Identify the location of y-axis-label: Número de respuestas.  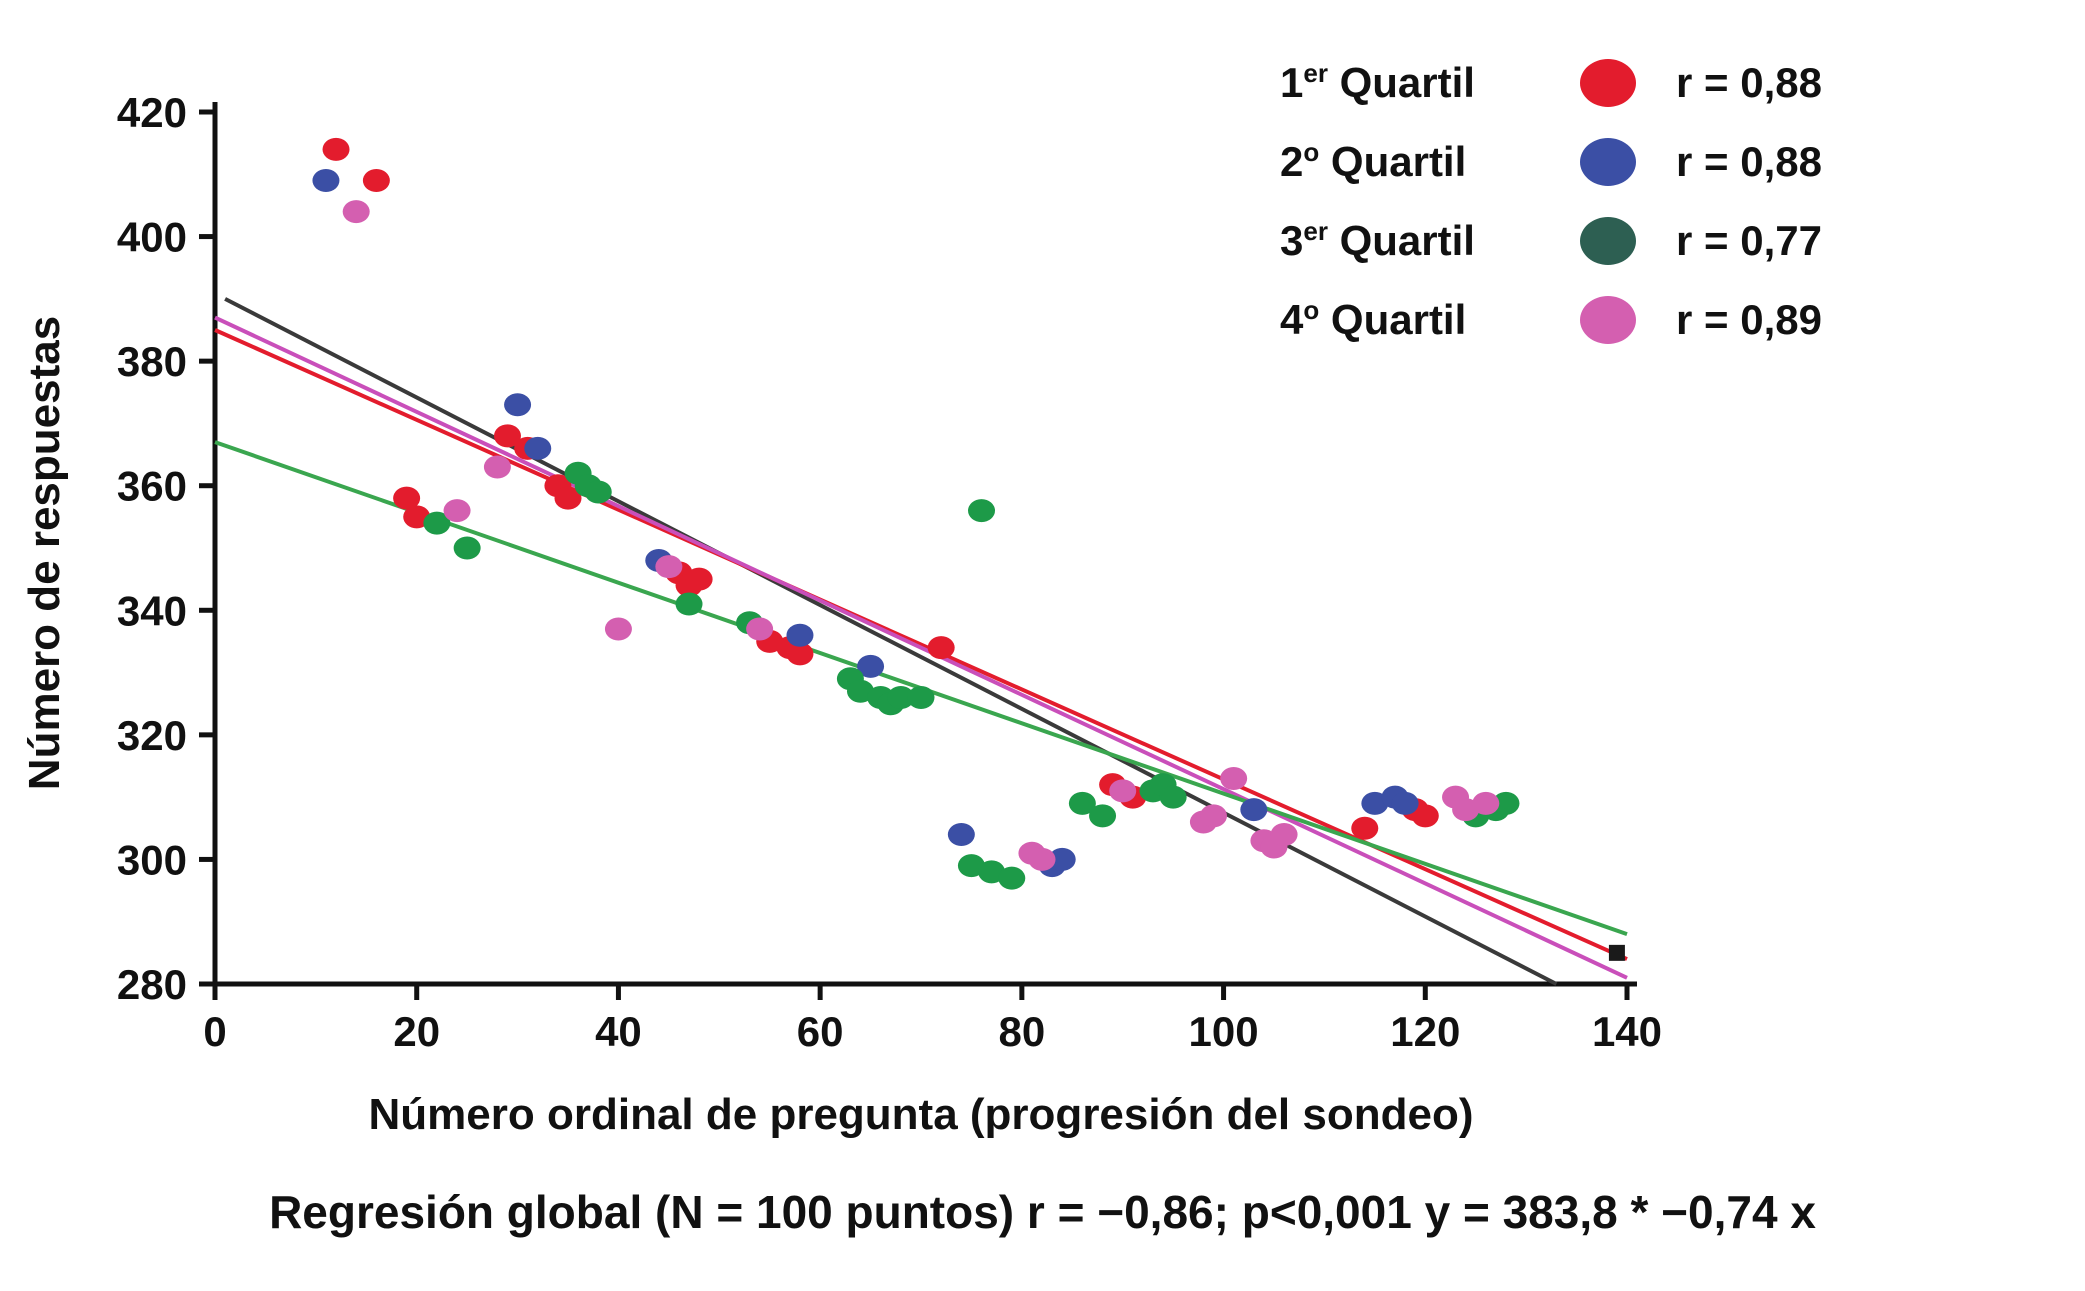
(44, 553).